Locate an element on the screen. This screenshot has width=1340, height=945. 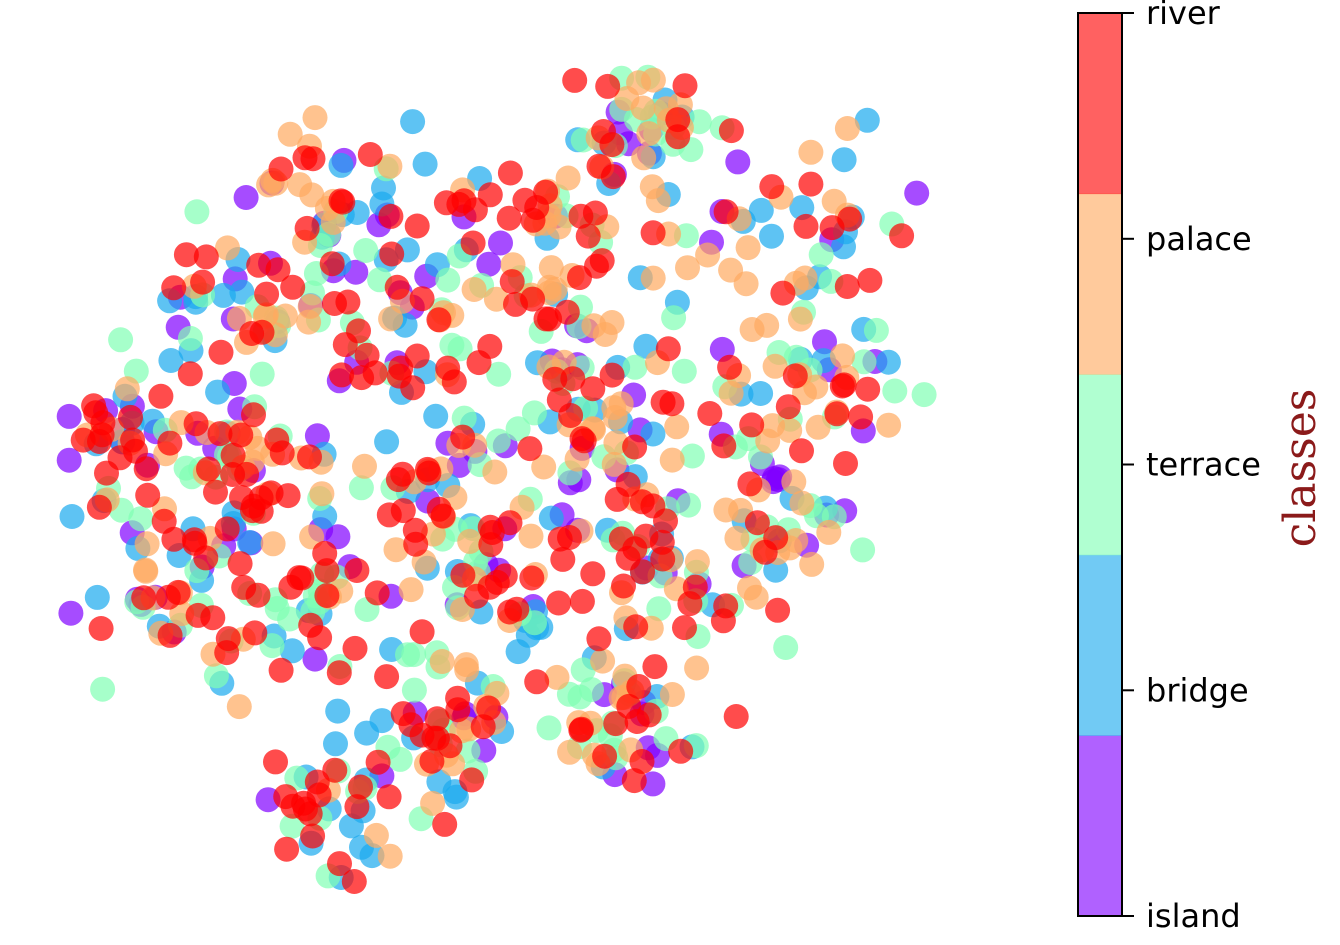
colorbar-label: classes is located at coordinates (1300, 468).